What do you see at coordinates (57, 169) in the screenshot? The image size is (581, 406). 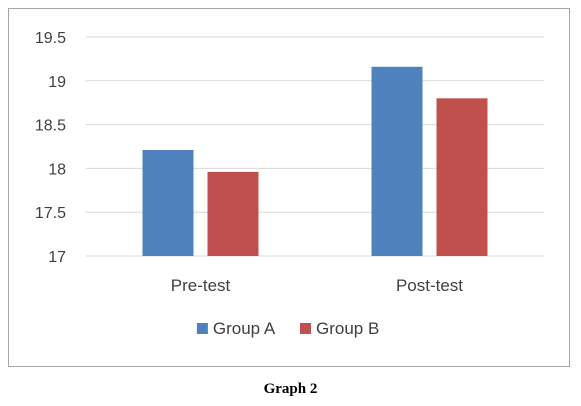 I see `y-tick-label: 18` at bounding box center [57, 169].